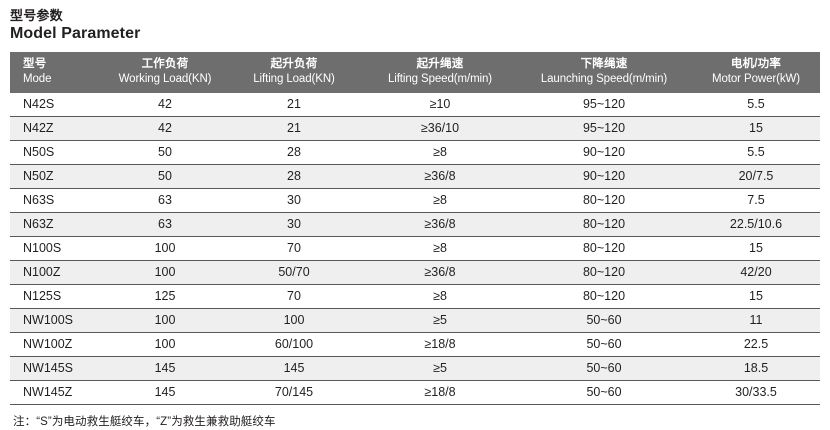 The image size is (830, 430). What do you see at coordinates (58, 72) in the screenshot?
I see `column-header-model: 型号 Mode` at bounding box center [58, 72].